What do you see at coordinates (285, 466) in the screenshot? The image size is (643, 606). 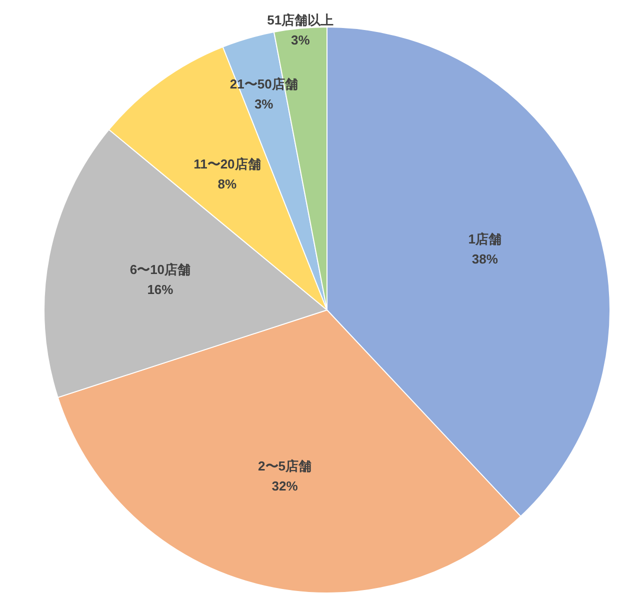 I see `slice-label: 2〜5店舗` at bounding box center [285, 466].